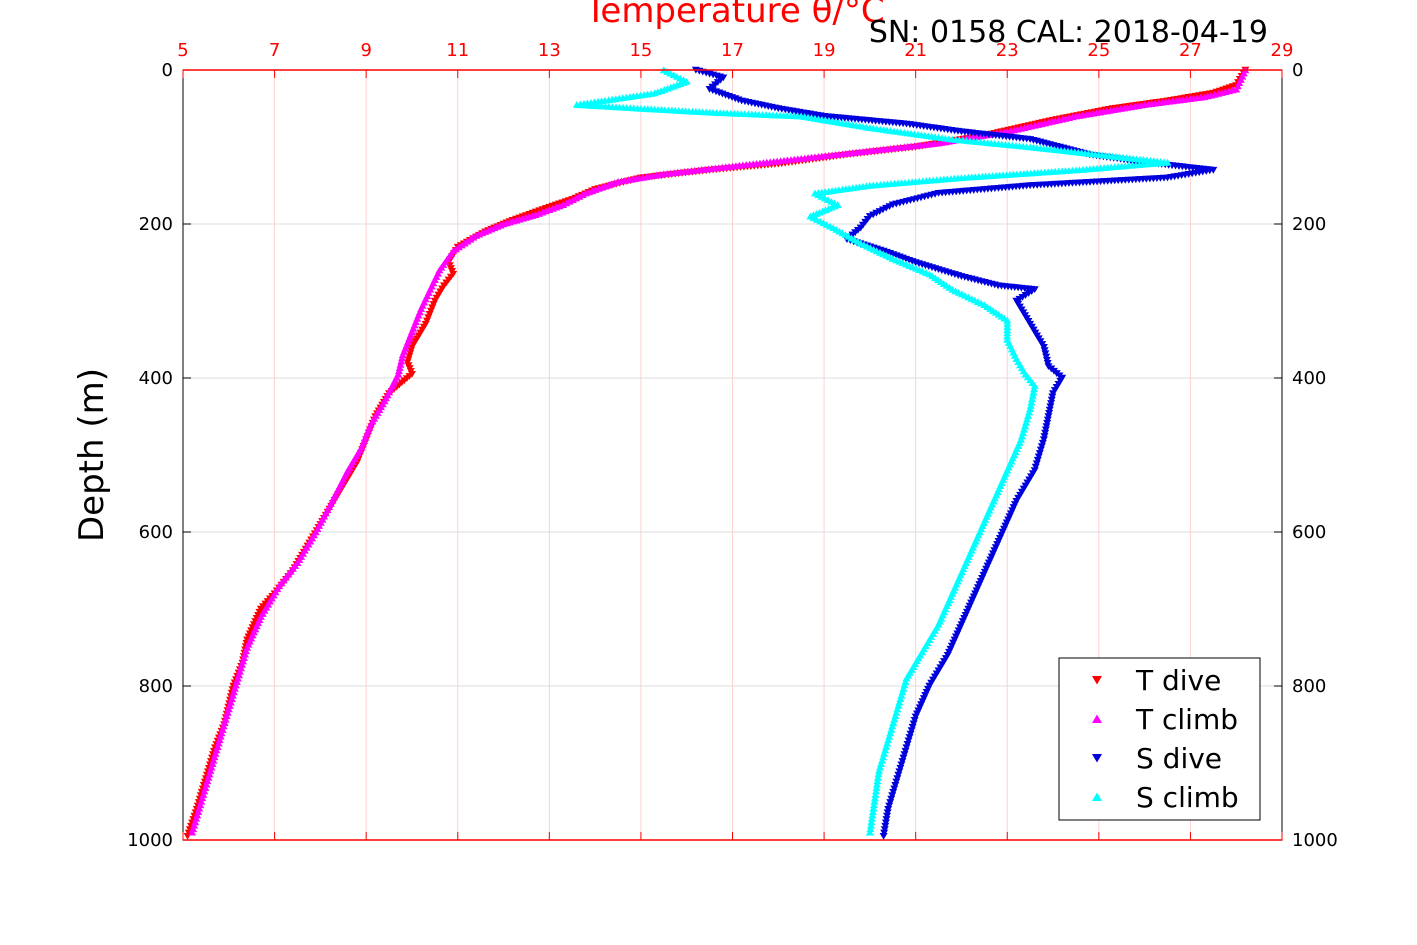  What do you see at coordinates (549, 50) in the screenshot?
I see `x-tick-label-4: 13` at bounding box center [549, 50].